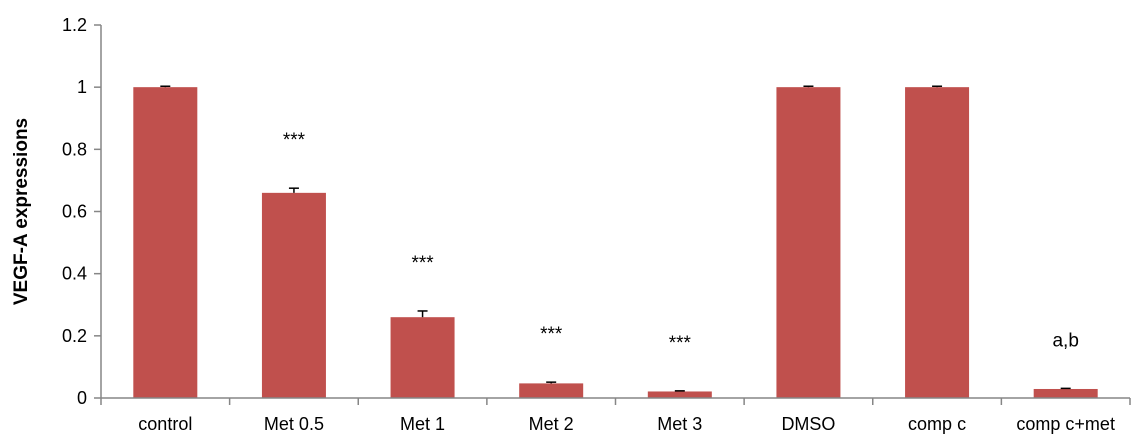 The image size is (1138, 443). I want to click on x-tick-label: control, so click(165, 424).